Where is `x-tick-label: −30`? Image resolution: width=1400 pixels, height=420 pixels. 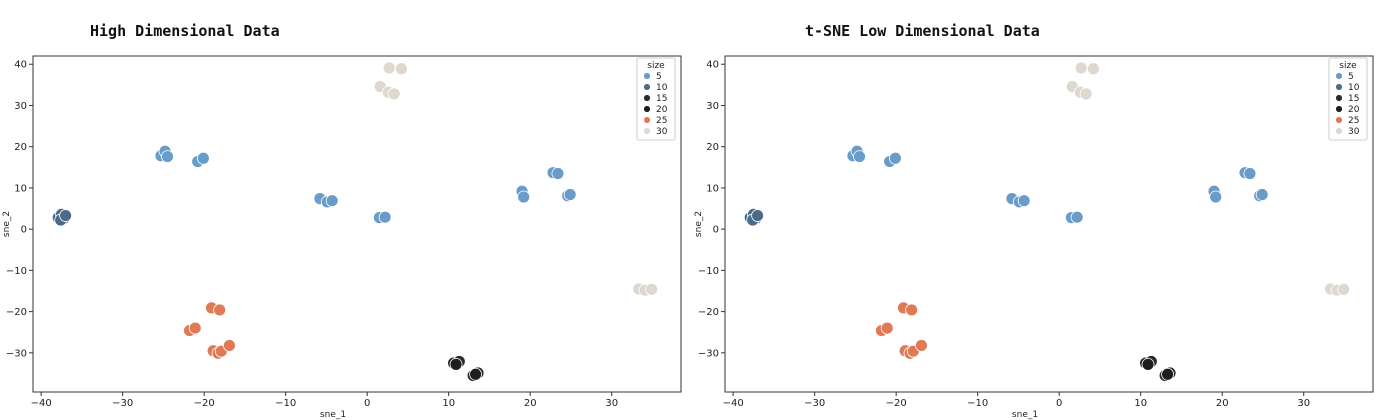 x-tick-label: −30 is located at coordinates (122, 403).